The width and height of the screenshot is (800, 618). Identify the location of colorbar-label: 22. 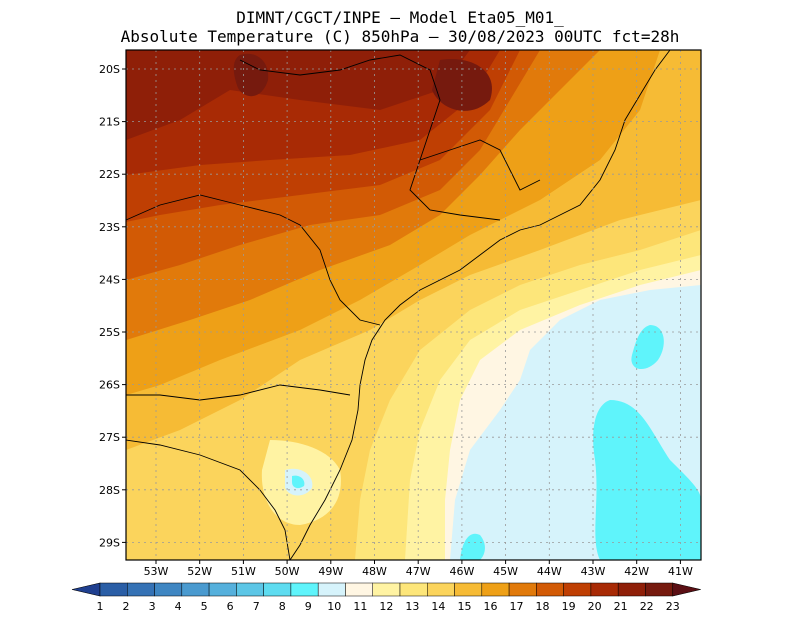
(647, 606).